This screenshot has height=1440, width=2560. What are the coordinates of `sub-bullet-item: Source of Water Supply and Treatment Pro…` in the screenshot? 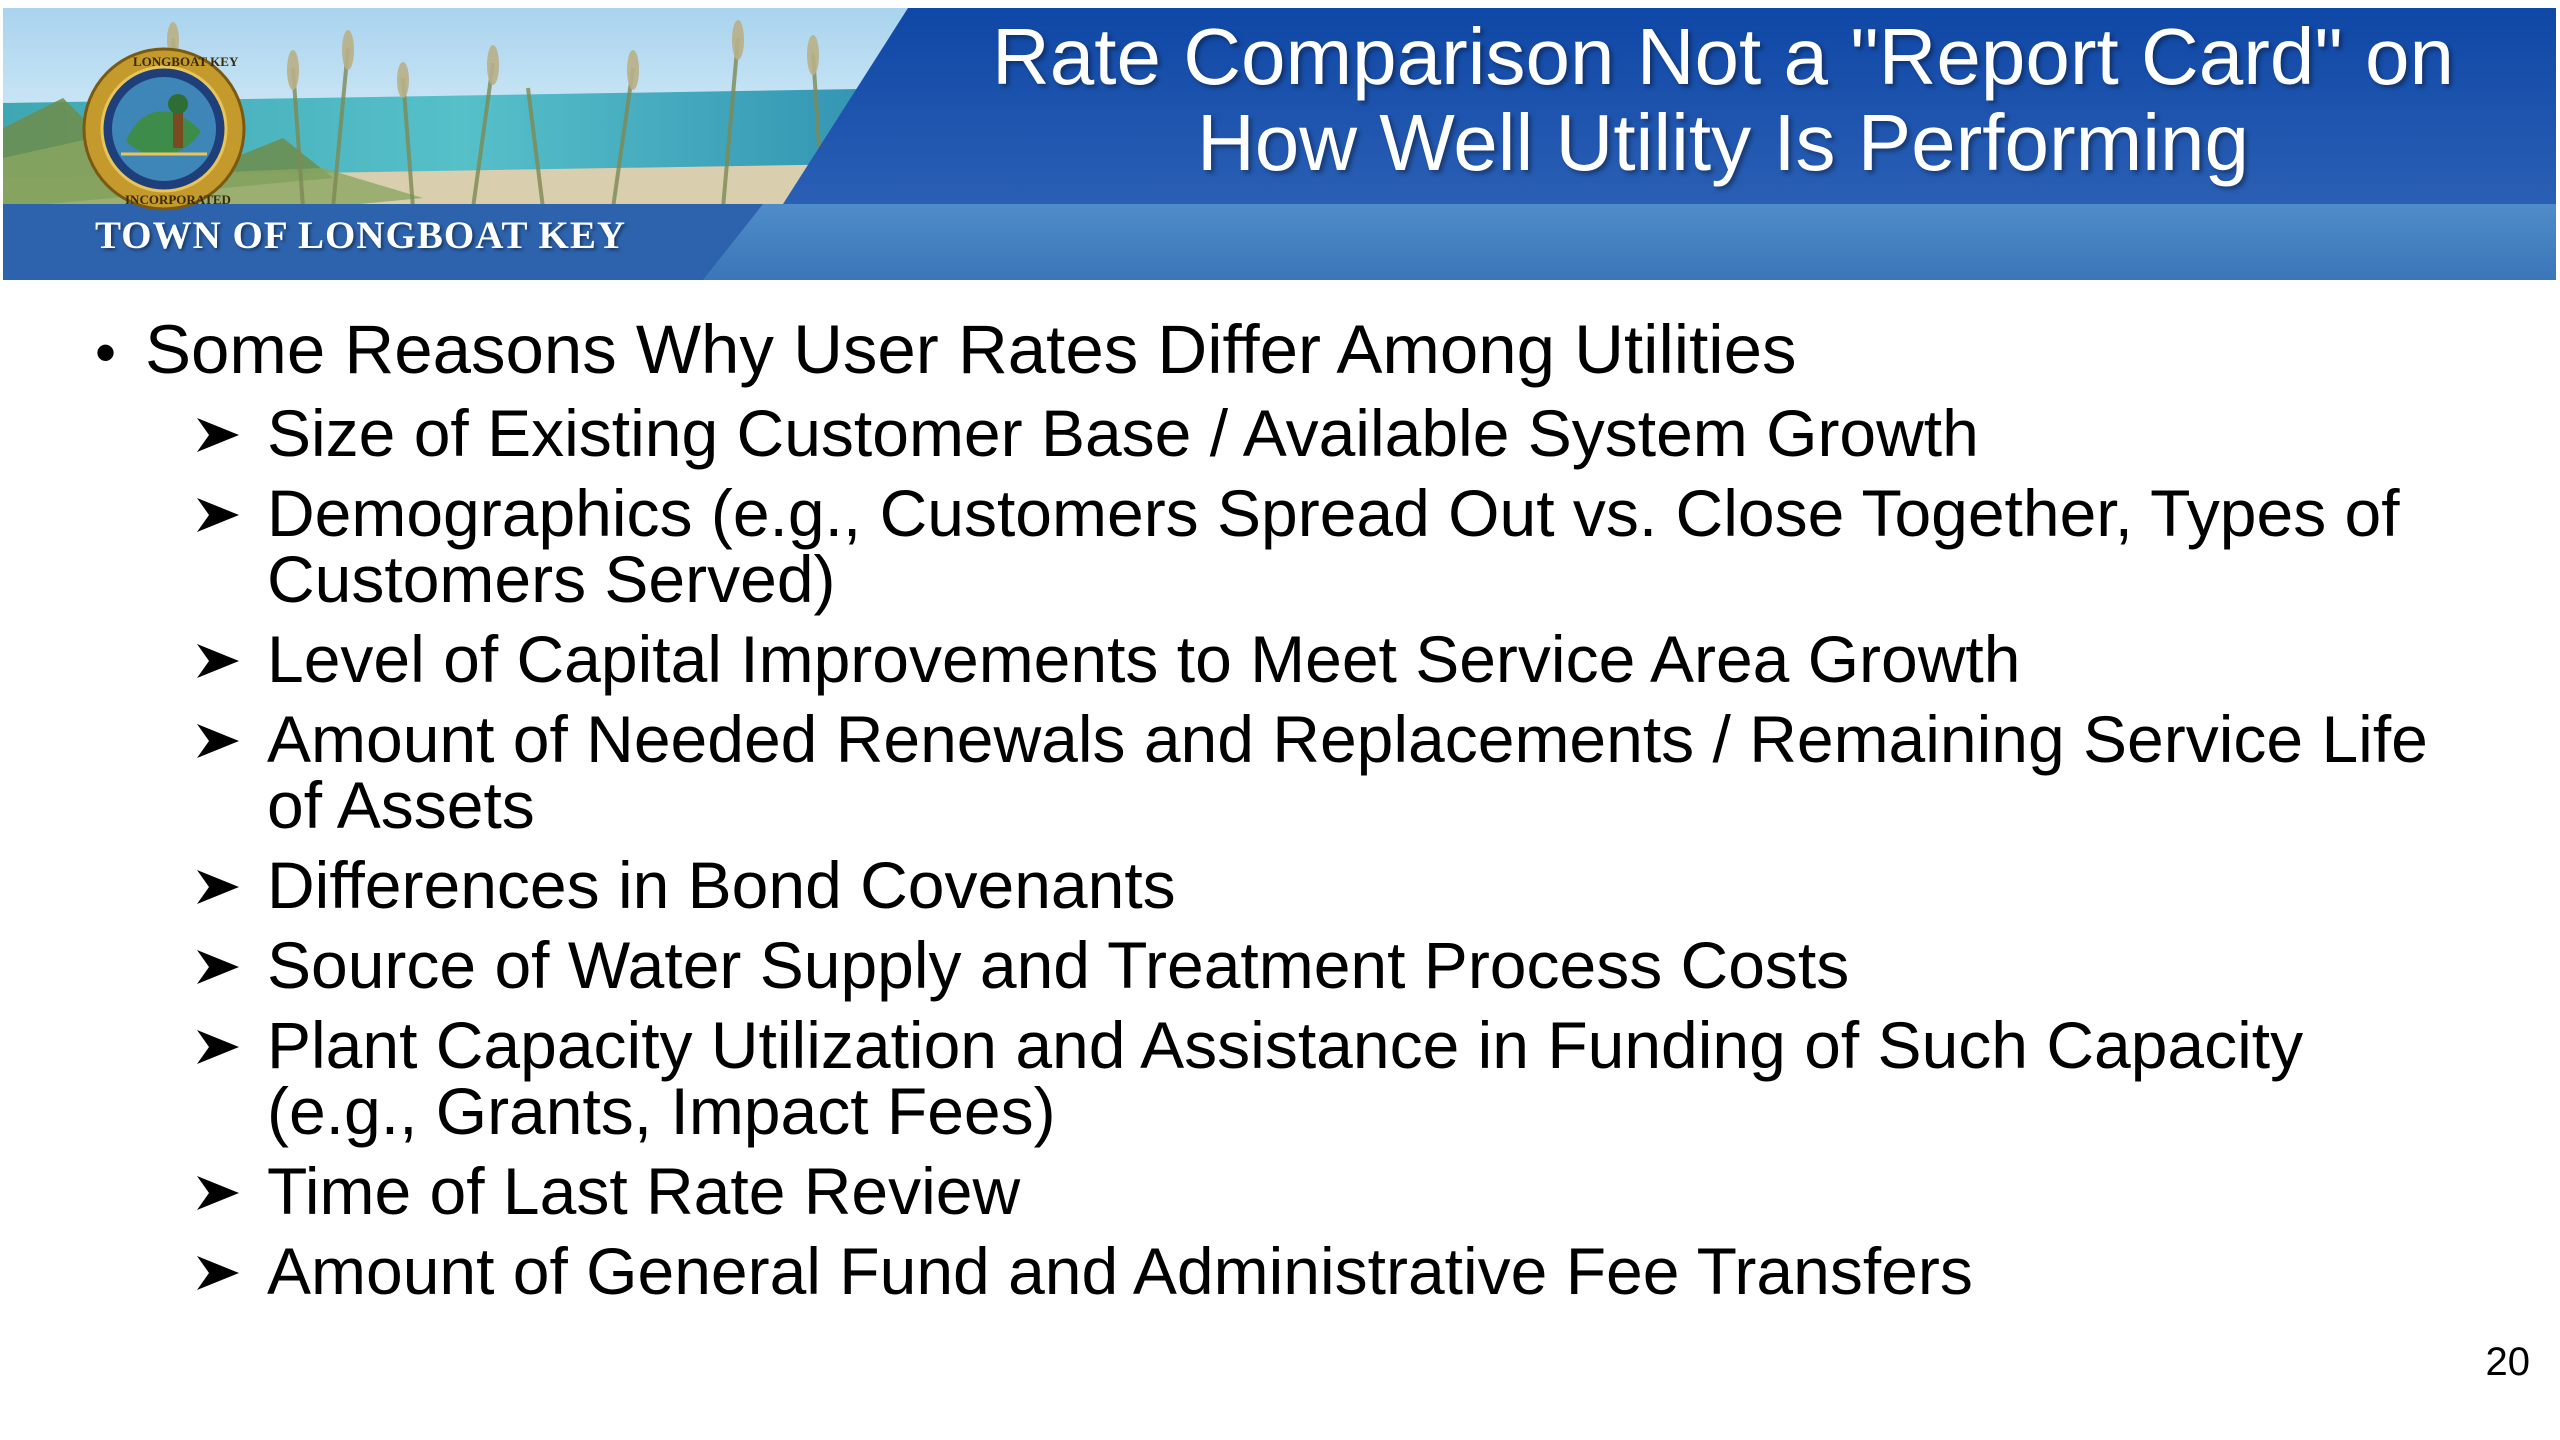 It's located at (1365, 965).